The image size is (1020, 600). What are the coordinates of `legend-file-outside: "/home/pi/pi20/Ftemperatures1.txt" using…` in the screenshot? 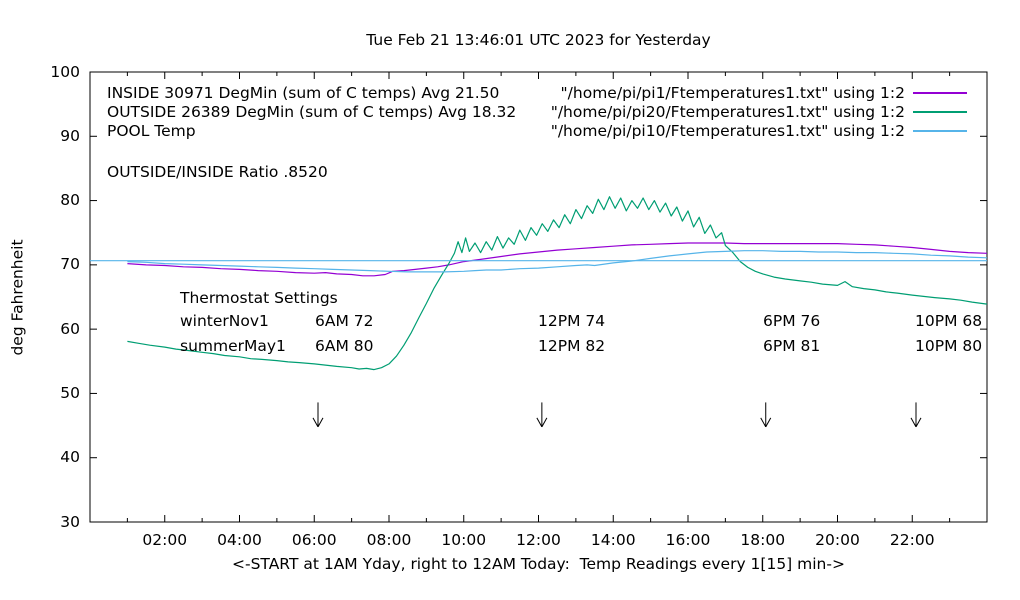 It's located at (727, 112).